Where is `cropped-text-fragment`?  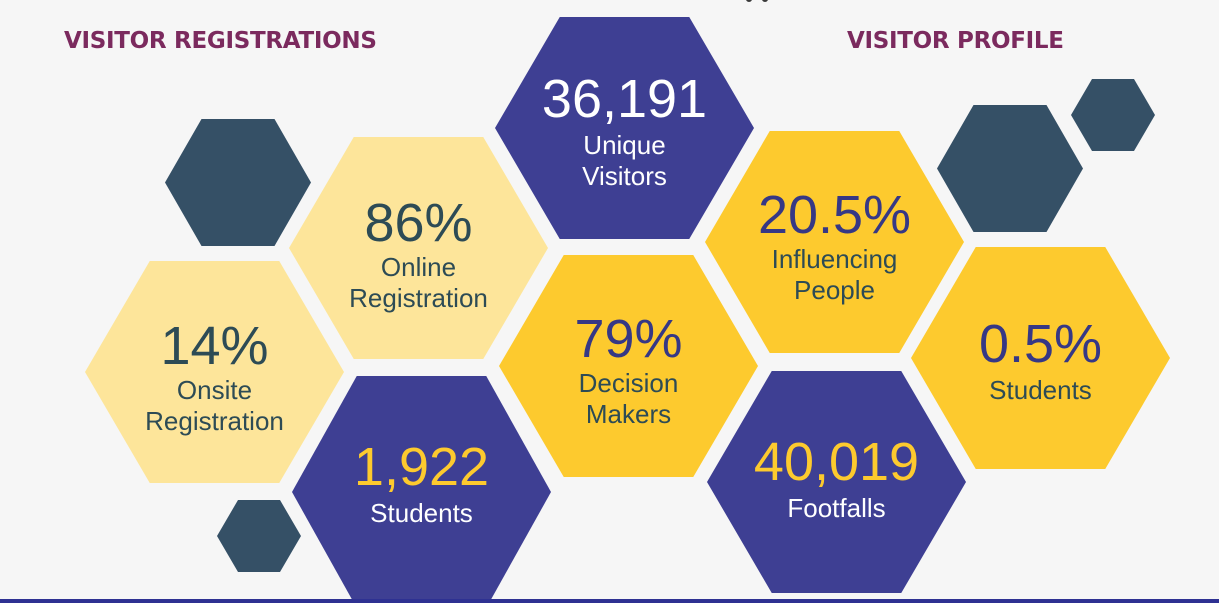
cropped-text-fragment is located at coordinates (760, 2).